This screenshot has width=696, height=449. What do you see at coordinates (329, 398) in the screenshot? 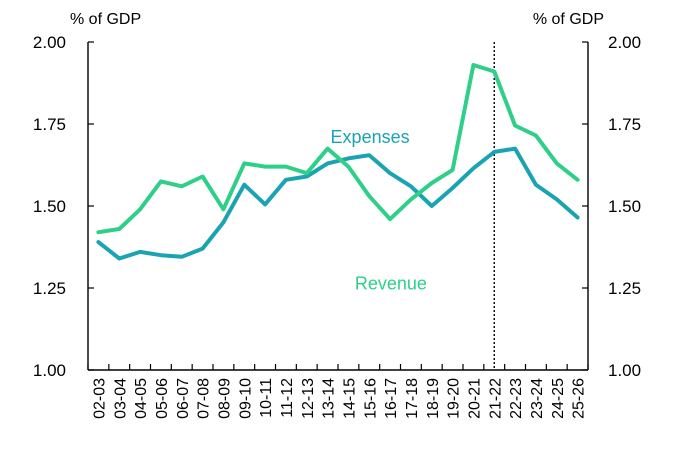
I see `x-tick-label: 13-14` at bounding box center [329, 398].